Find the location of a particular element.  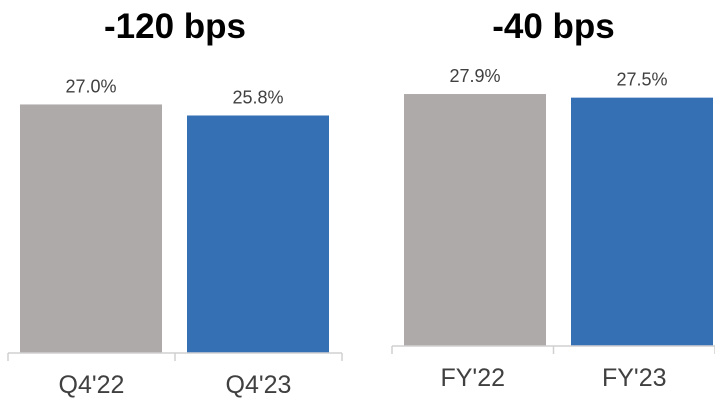

tick-label-fy-23: FY'23 is located at coordinates (634, 378).